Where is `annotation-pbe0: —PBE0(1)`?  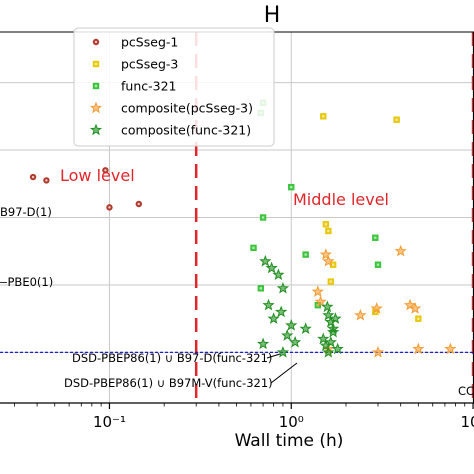 annotation-pbe0: —PBE0(1) is located at coordinates (26, 282).